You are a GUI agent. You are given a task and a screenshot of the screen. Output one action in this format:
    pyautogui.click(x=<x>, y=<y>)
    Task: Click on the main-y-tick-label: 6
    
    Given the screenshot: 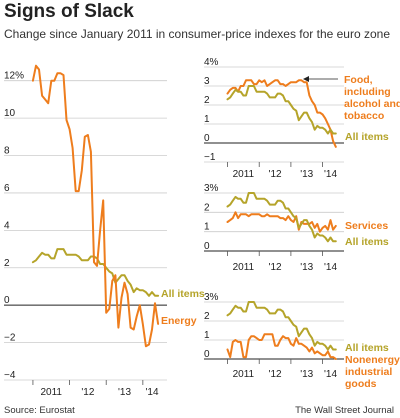 What is the action you would take?
    pyautogui.click(x=7, y=188)
    